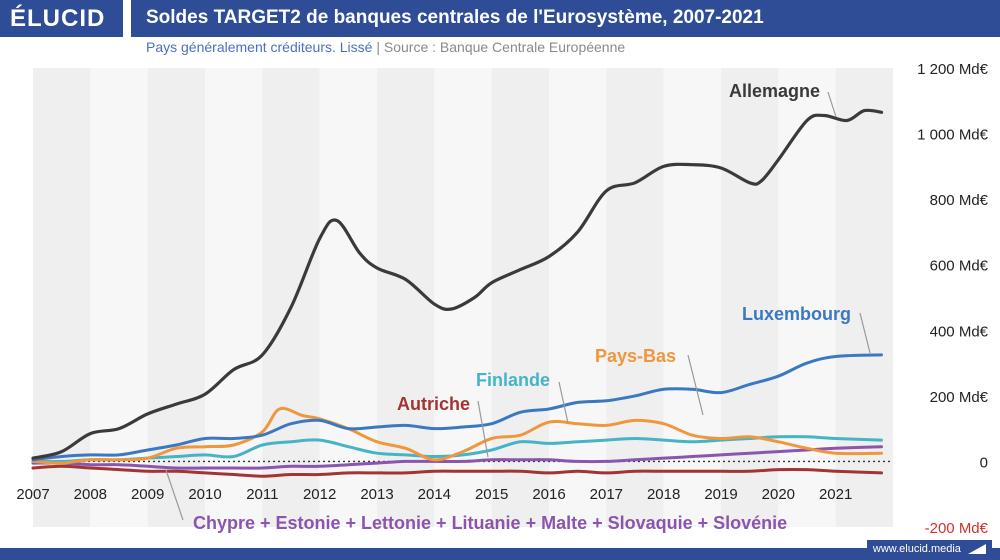 This screenshot has height=560, width=1000. I want to click on x-tick-label: 2020, so click(778, 494).